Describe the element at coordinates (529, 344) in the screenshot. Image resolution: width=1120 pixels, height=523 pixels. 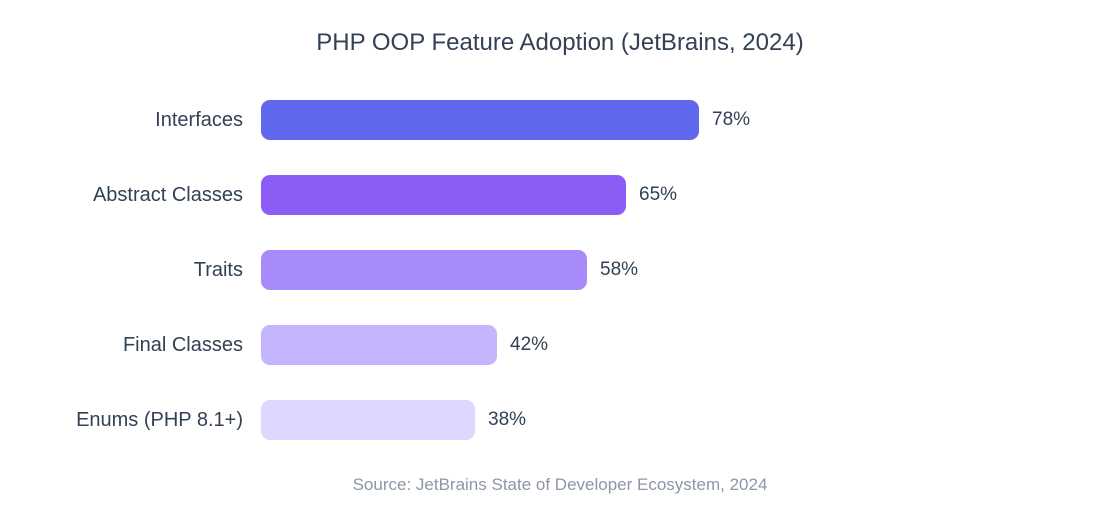
I see `value-label: 42%` at that location.